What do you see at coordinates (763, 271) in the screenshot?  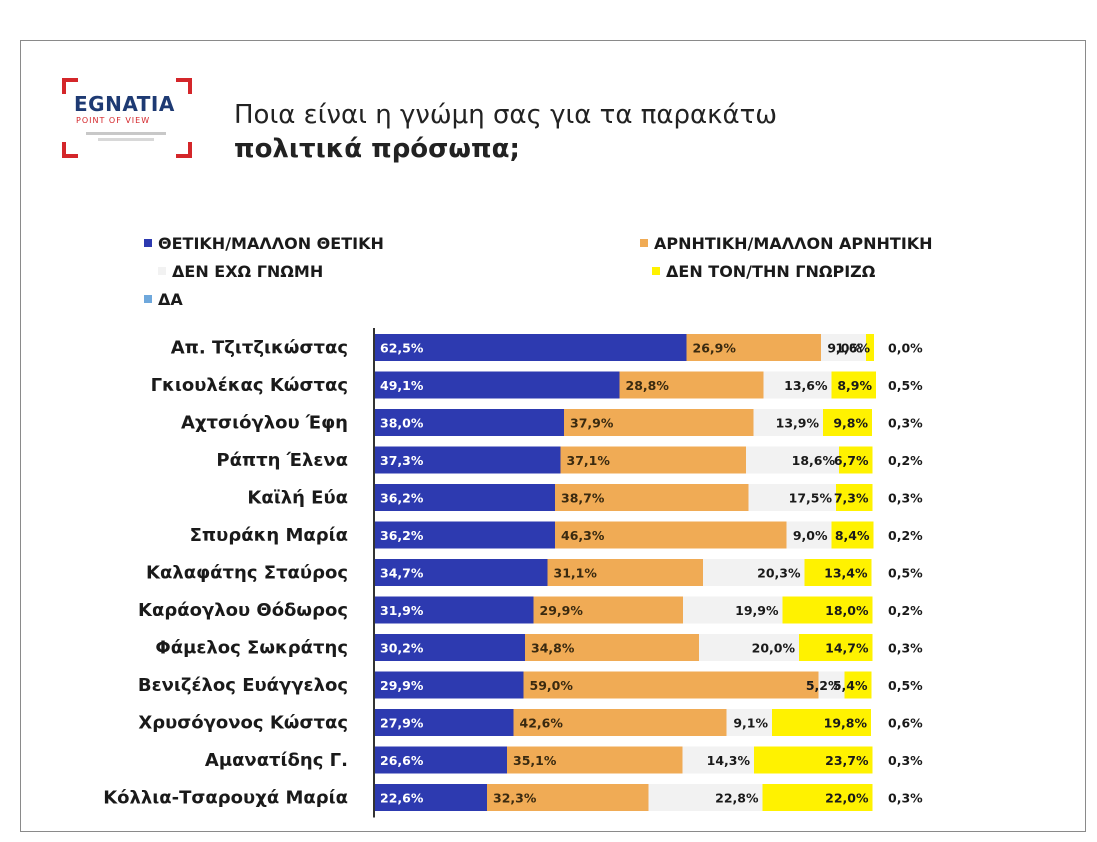 I see `legend-dont-know: ΔΕΝ ΤΟΝ/ΤΗΝ ΓΝΩΡΙΖΩ` at bounding box center [763, 271].